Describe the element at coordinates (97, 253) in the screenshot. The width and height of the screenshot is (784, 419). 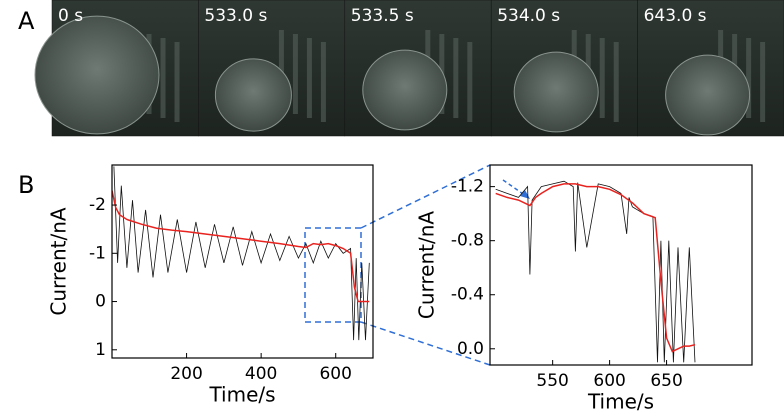
I see `y-tick-label: -1` at that location.